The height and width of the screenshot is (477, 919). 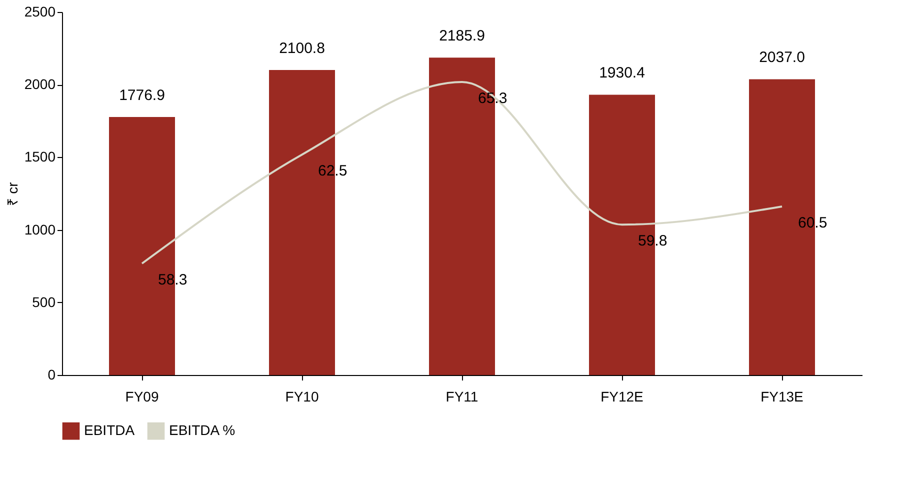 What do you see at coordinates (40, 229) in the screenshot?
I see `y-tick-label: 1000` at bounding box center [40, 229].